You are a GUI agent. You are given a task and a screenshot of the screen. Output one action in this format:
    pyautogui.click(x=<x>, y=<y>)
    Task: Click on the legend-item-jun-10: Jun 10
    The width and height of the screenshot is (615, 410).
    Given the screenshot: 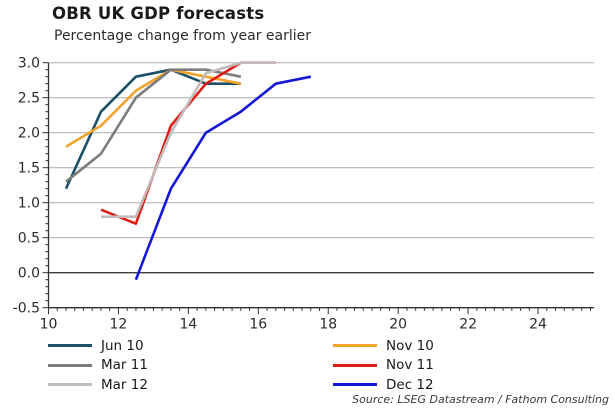 What is the action you would take?
    pyautogui.click(x=98, y=346)
    